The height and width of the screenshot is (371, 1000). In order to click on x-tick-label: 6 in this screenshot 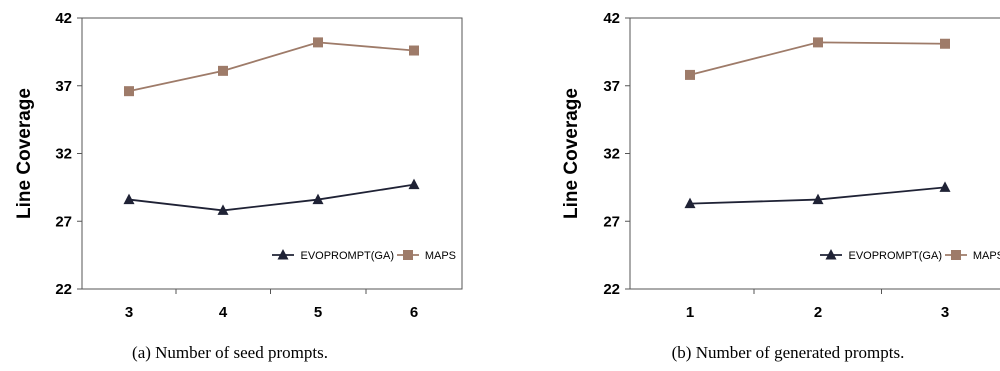, I will do `click(414, 312)`.